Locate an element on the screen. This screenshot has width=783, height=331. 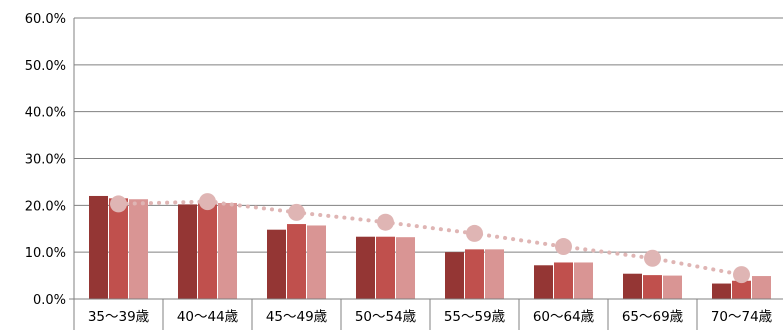
x-tick-label: 45〜49歳 is located at coordinates (297, 317).